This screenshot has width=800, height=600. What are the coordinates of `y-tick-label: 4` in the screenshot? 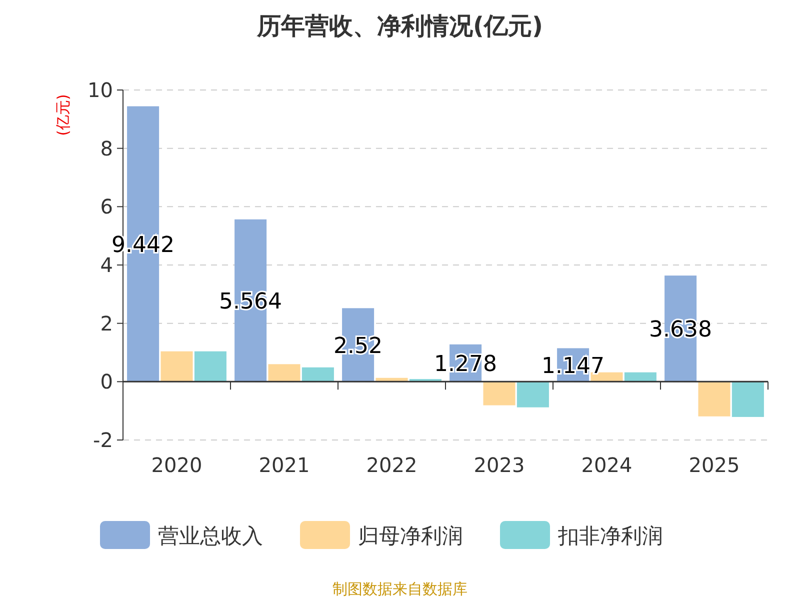 It's located at (106, 265).